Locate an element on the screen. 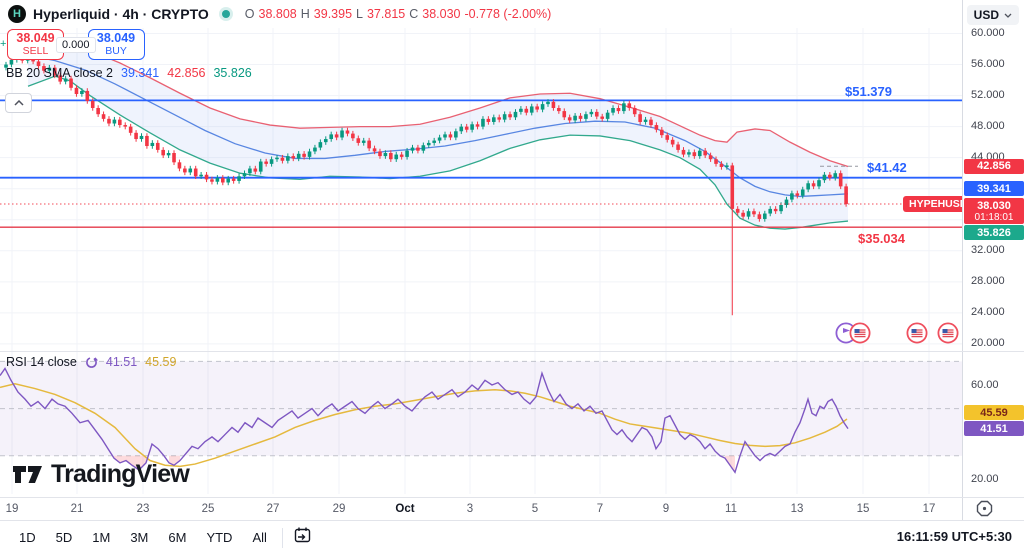  rsi-indicator-legend: RSI 14 close 41.51 45.59 is located at coordinates (91, 362).